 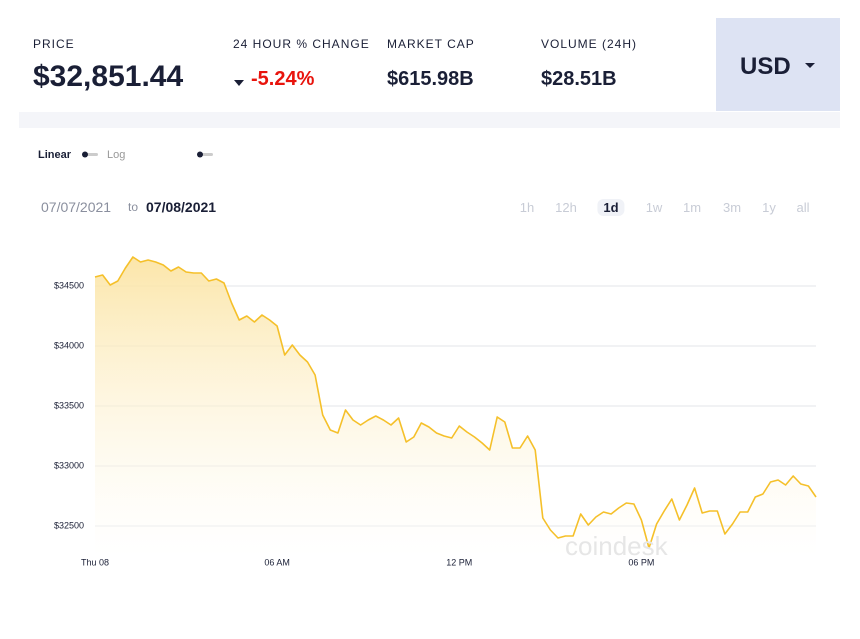 I want to click on range-button: all, so click(x=803, y=207).